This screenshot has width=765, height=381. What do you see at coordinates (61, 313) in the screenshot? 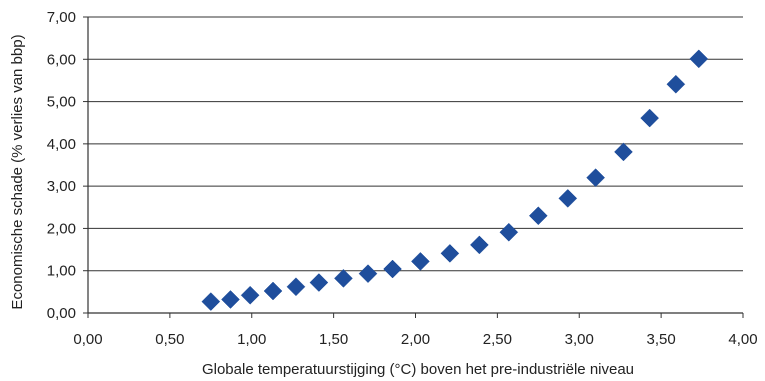
I see `y-tick-label: 0,00` at bounding box center [61, 313].